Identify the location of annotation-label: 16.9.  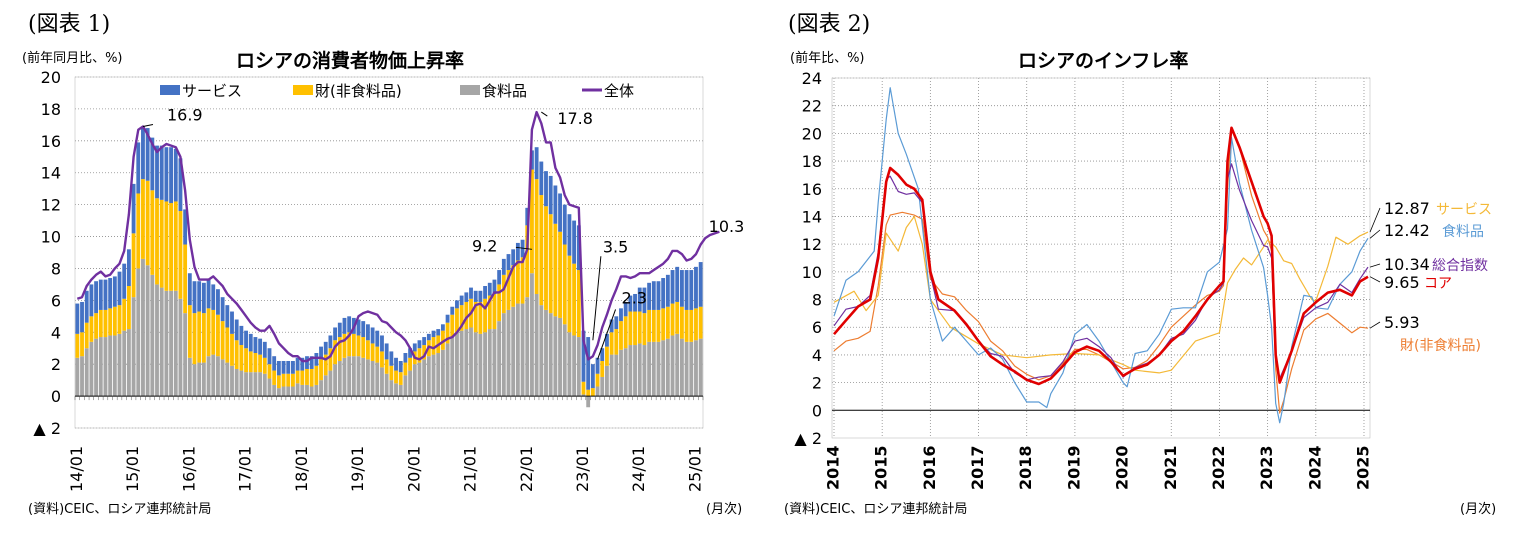
(185, 114).